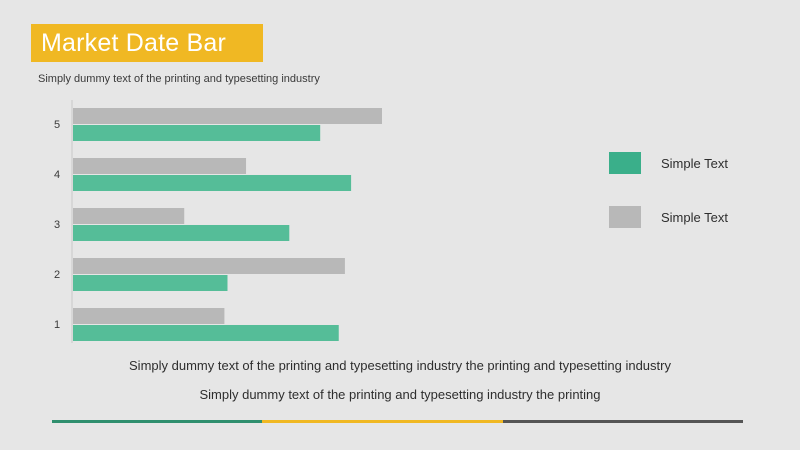 The height and width of the screenshot is (450, 800). What do you see at coordinates (57, 125) in the screenshot?
I see `y-tick-label-5: 5` at bounding box center [57, 125].